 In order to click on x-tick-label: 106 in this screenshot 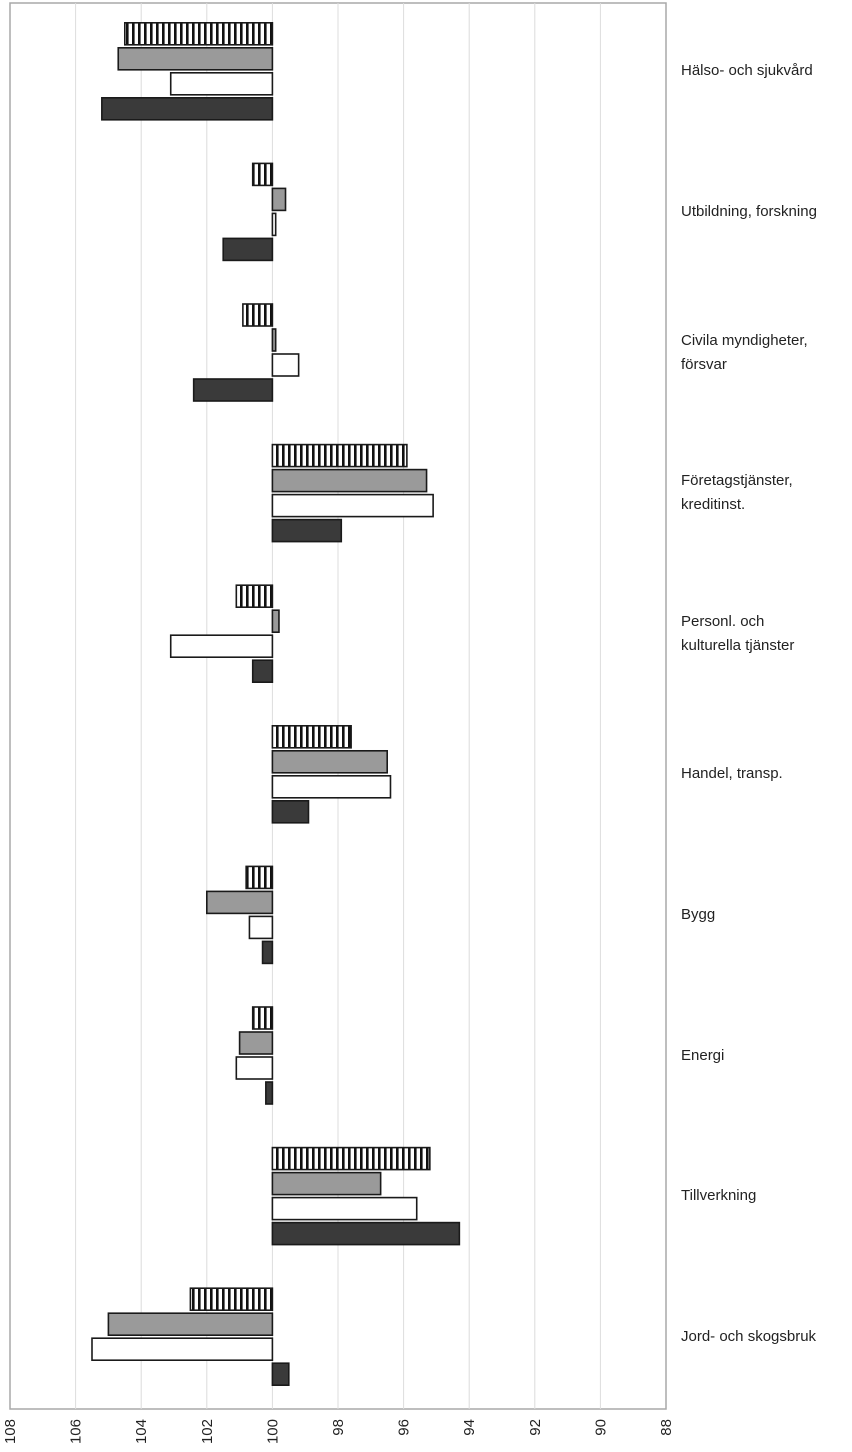, I will do `click(76, 1431)`.